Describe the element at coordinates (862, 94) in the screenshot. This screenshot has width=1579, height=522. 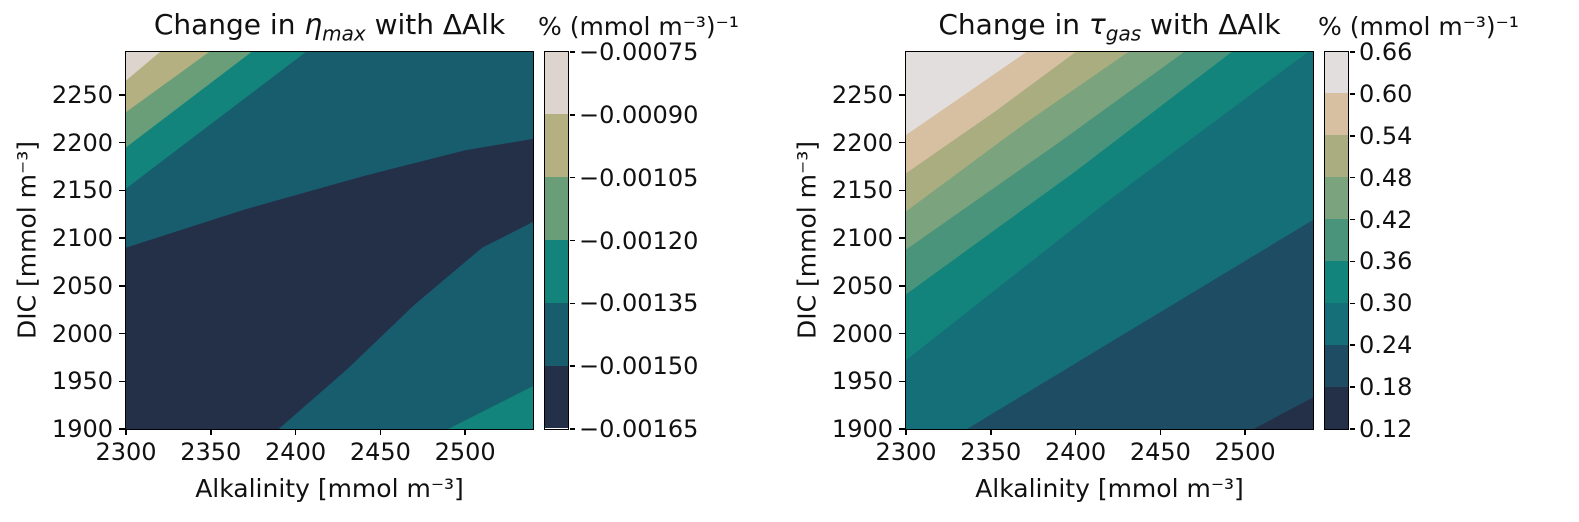
I see `y-tick-label: 2250` at that location.